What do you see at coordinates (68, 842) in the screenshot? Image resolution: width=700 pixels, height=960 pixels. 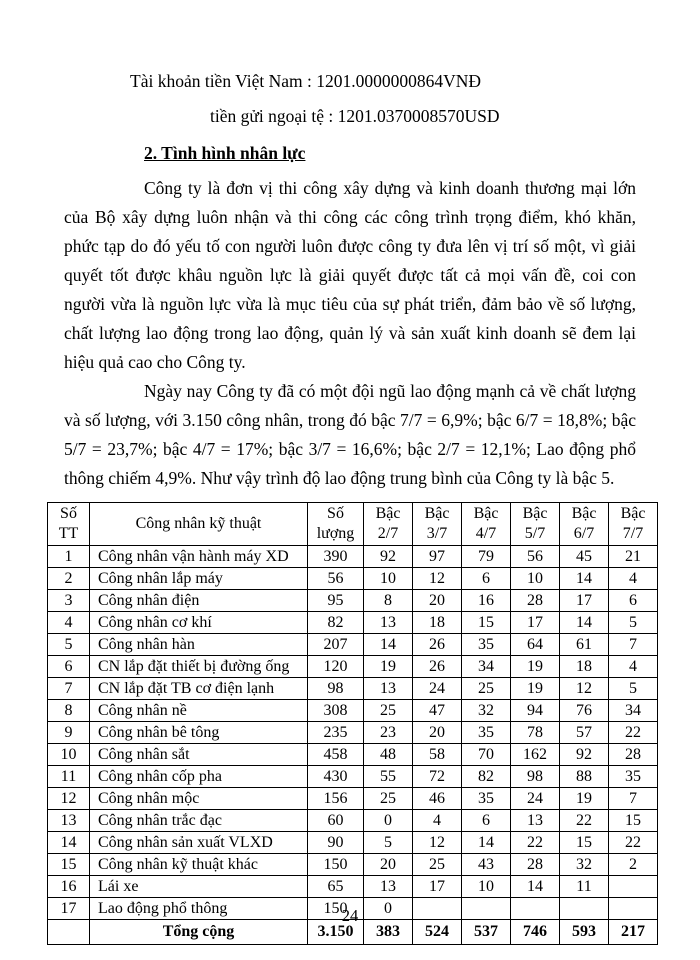 I see `row-index-cell: 14` at bounding box center [68, 842].